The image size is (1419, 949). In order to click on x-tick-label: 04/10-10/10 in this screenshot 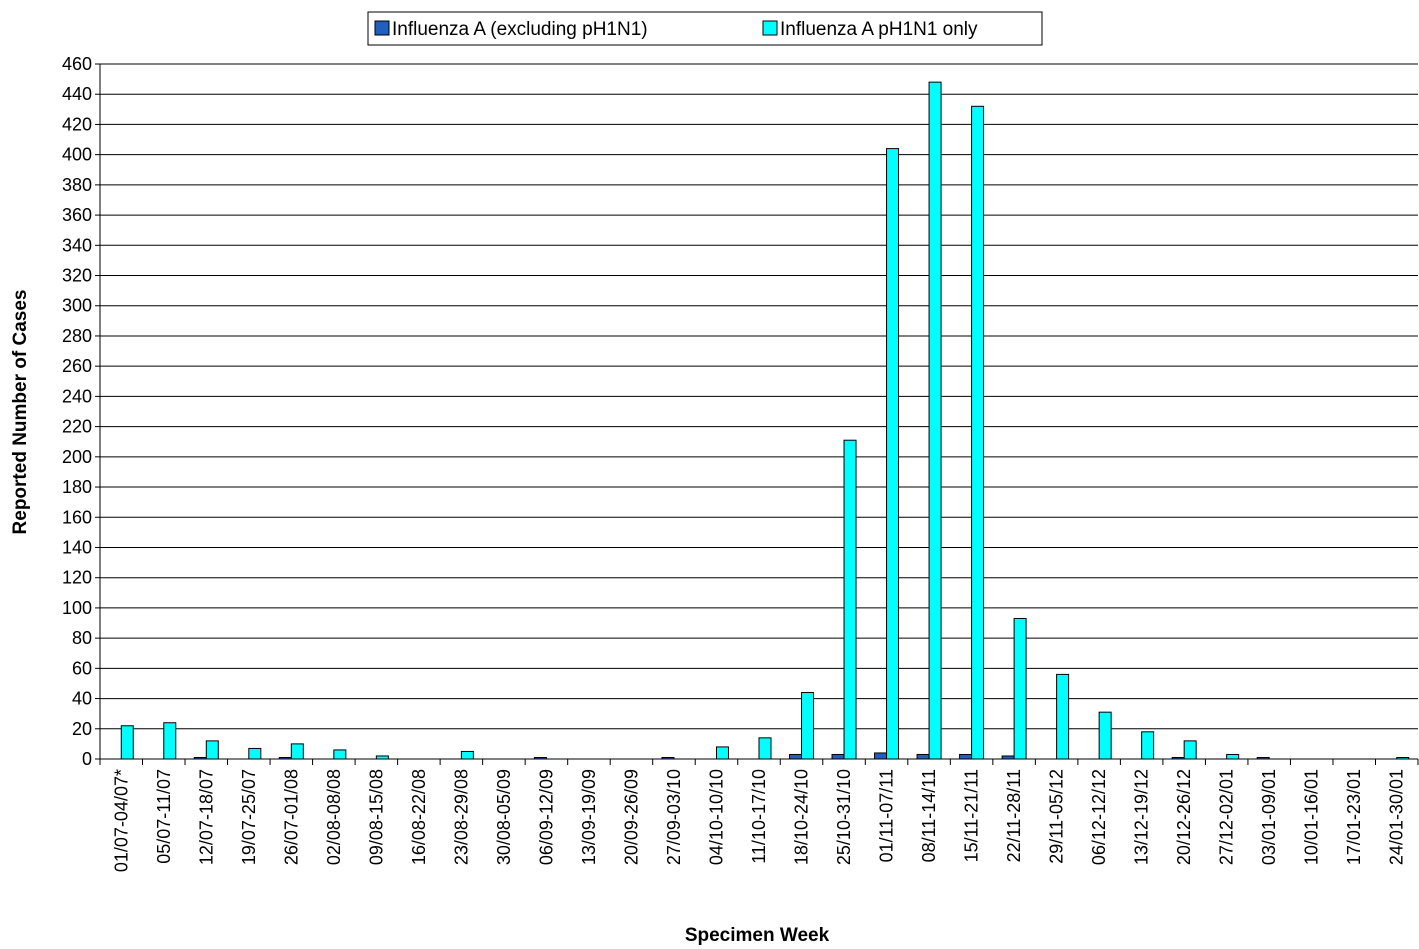, I will do `click(716, 817)`.